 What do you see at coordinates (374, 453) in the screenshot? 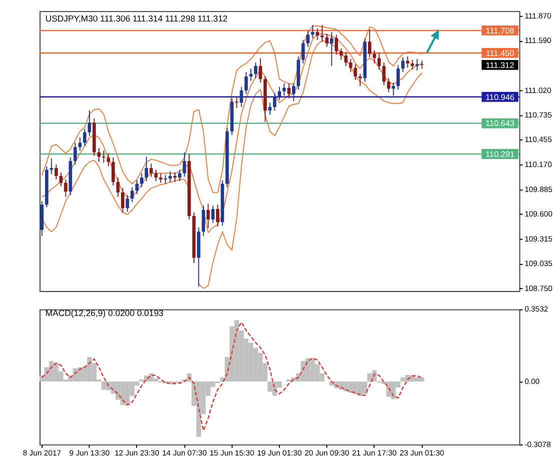
I see `x-tick-label: 21 Jun 17:30` at bounding box center [374, 453].